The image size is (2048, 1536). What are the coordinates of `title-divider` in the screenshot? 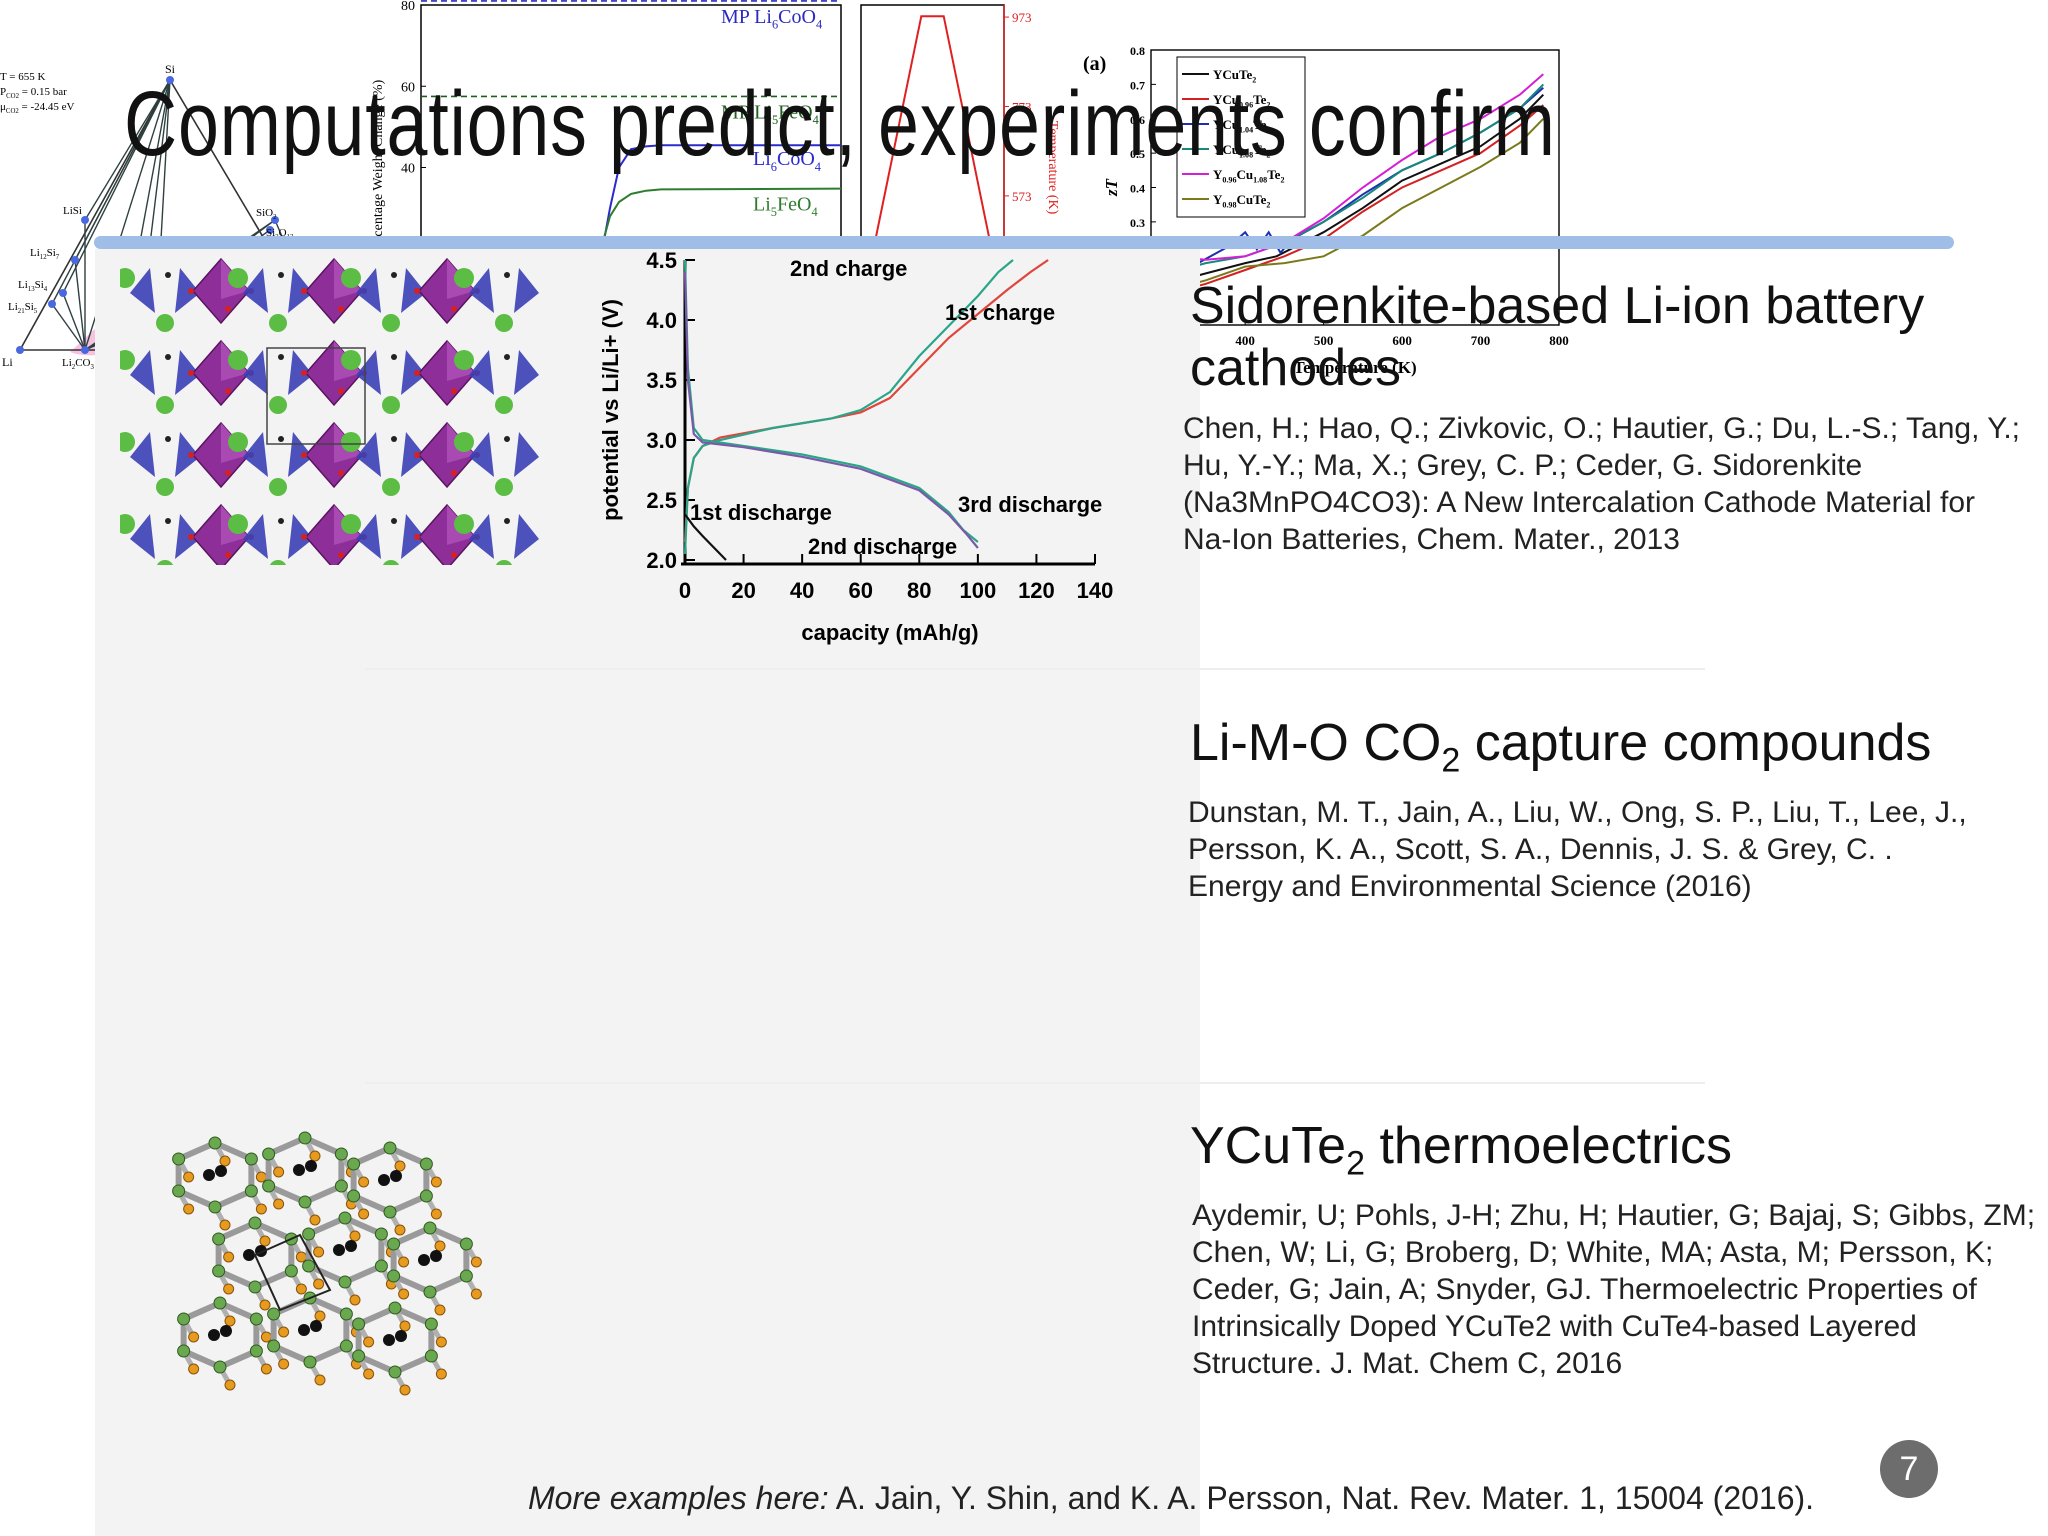 It's located at (1024, 242).